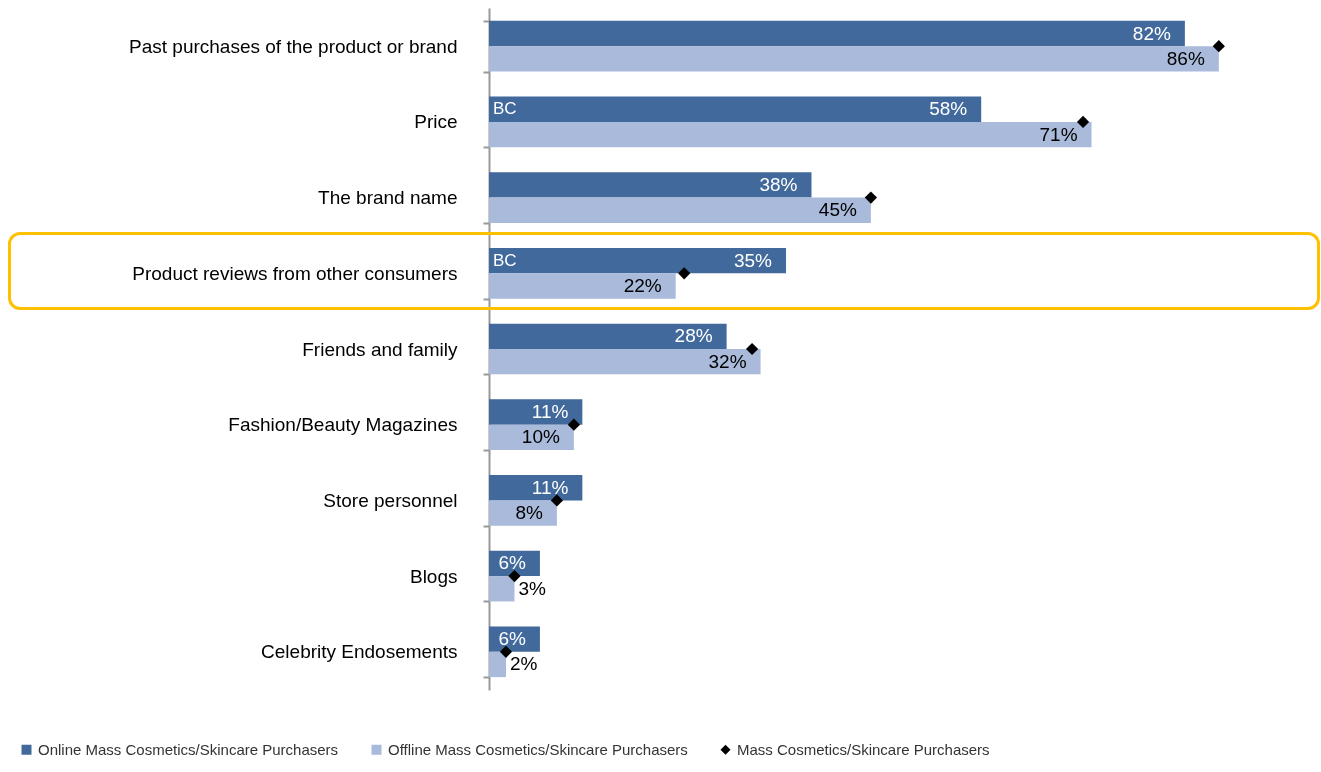 This screenshot has width=1321, height=772. Describe the element at coordinates (359, 652) in the screenshot. I see `y-tick-label: Celebrity Endosements` at that location.